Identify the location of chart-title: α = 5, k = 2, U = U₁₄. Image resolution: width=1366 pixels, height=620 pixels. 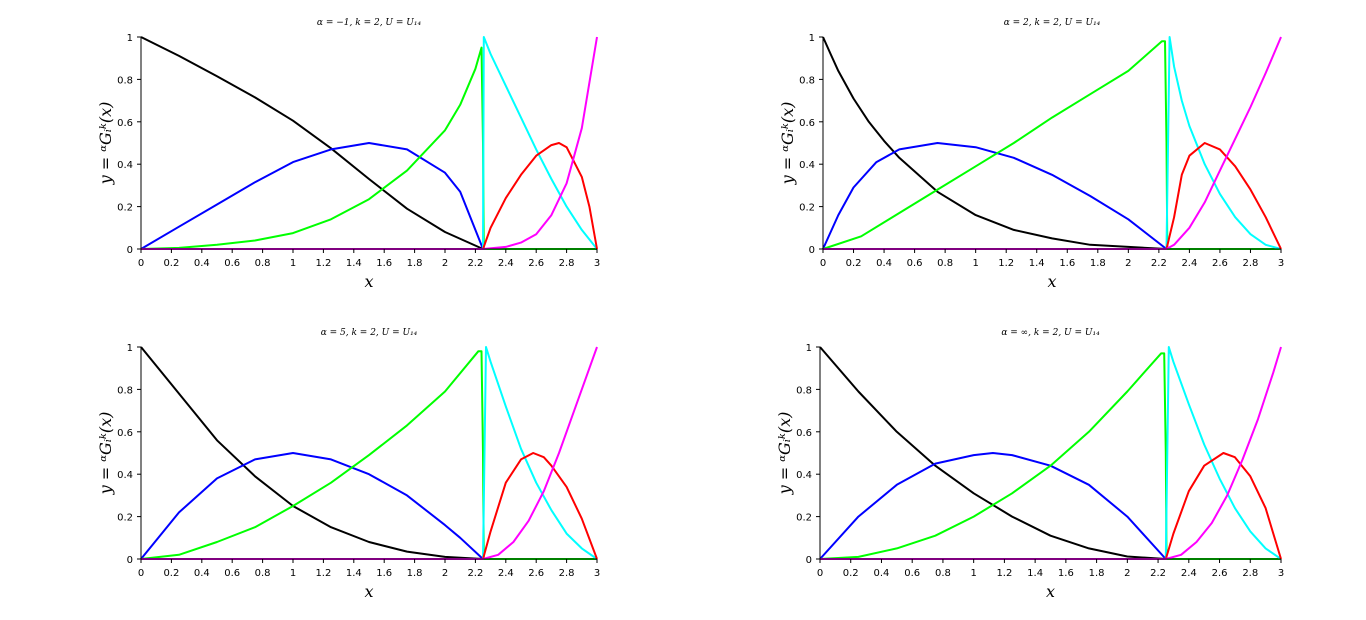
(369, 333).